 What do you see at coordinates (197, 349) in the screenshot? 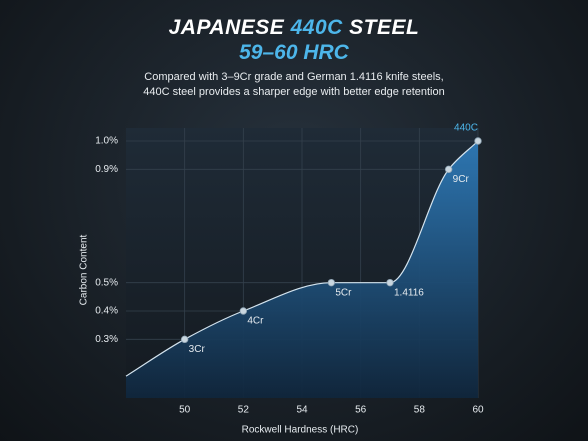
I see `point-label: 3Cr` at bounding box center [197, 349].